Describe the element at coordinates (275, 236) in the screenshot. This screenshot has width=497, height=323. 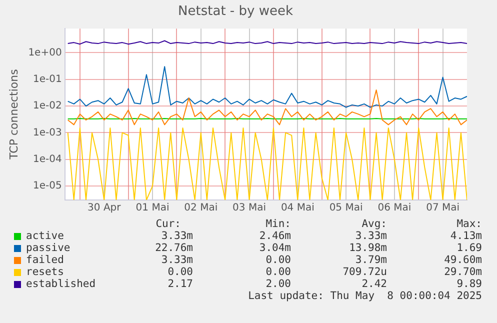
I see `text: 2.46m` at that location.